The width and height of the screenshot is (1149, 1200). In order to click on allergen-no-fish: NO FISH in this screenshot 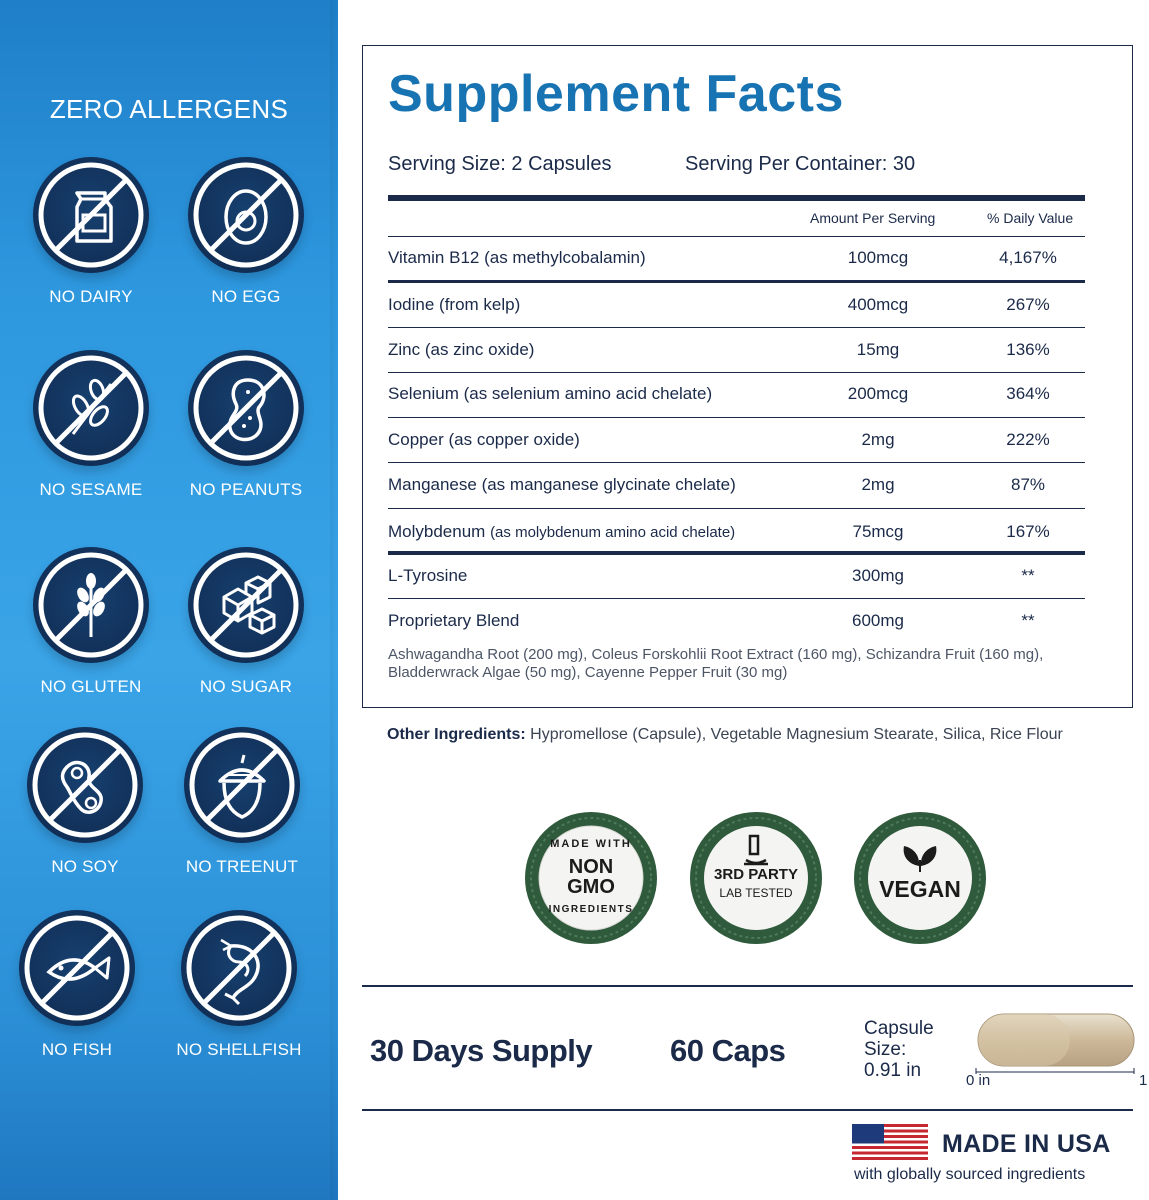, I will do `click(77, 985)`.